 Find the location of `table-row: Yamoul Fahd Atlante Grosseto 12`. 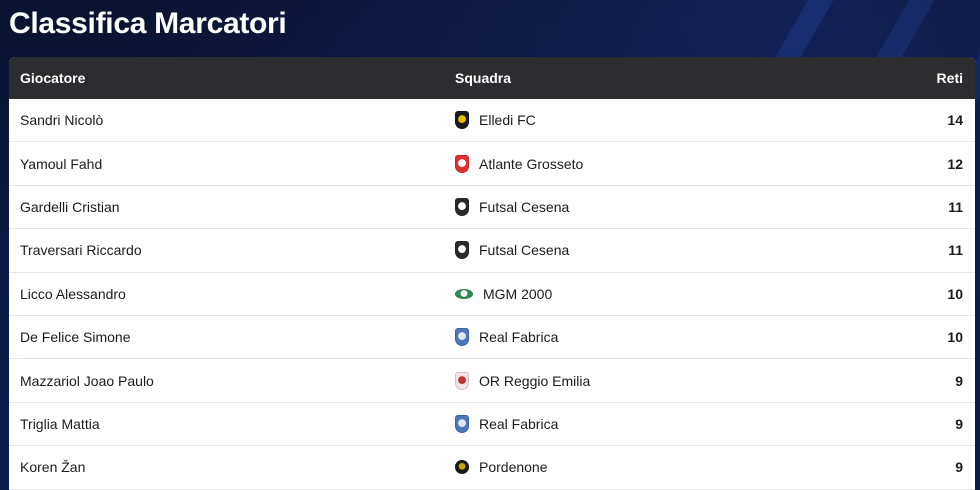

table-row: Yamoul Fahd Atlante Grosseto 12 is located at coordinates (492, 164).